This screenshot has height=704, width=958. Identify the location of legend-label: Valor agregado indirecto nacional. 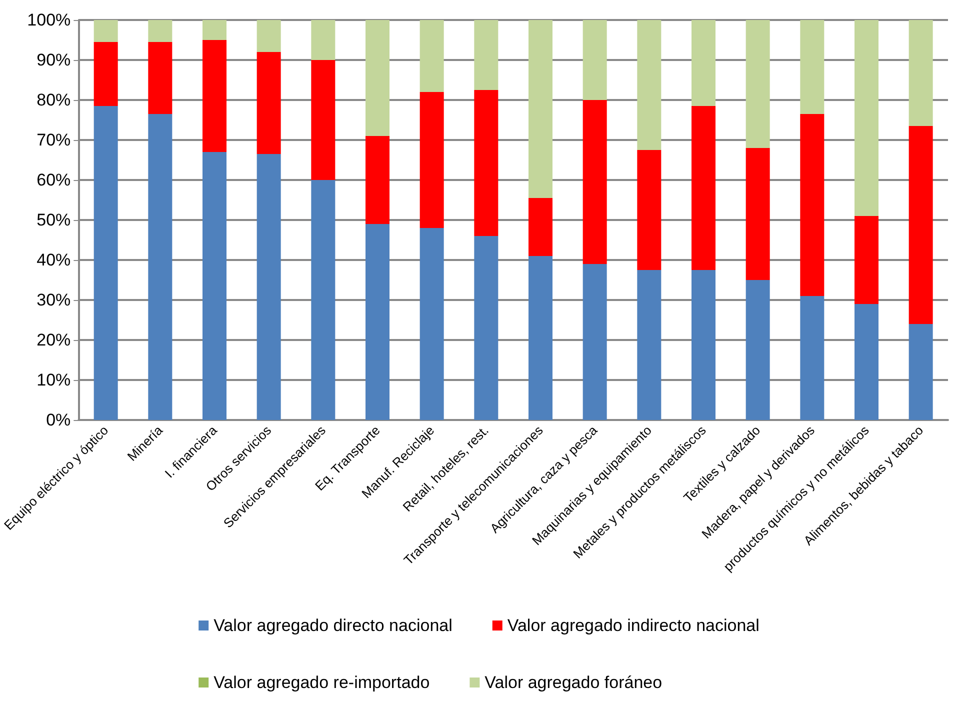
(633, 625).